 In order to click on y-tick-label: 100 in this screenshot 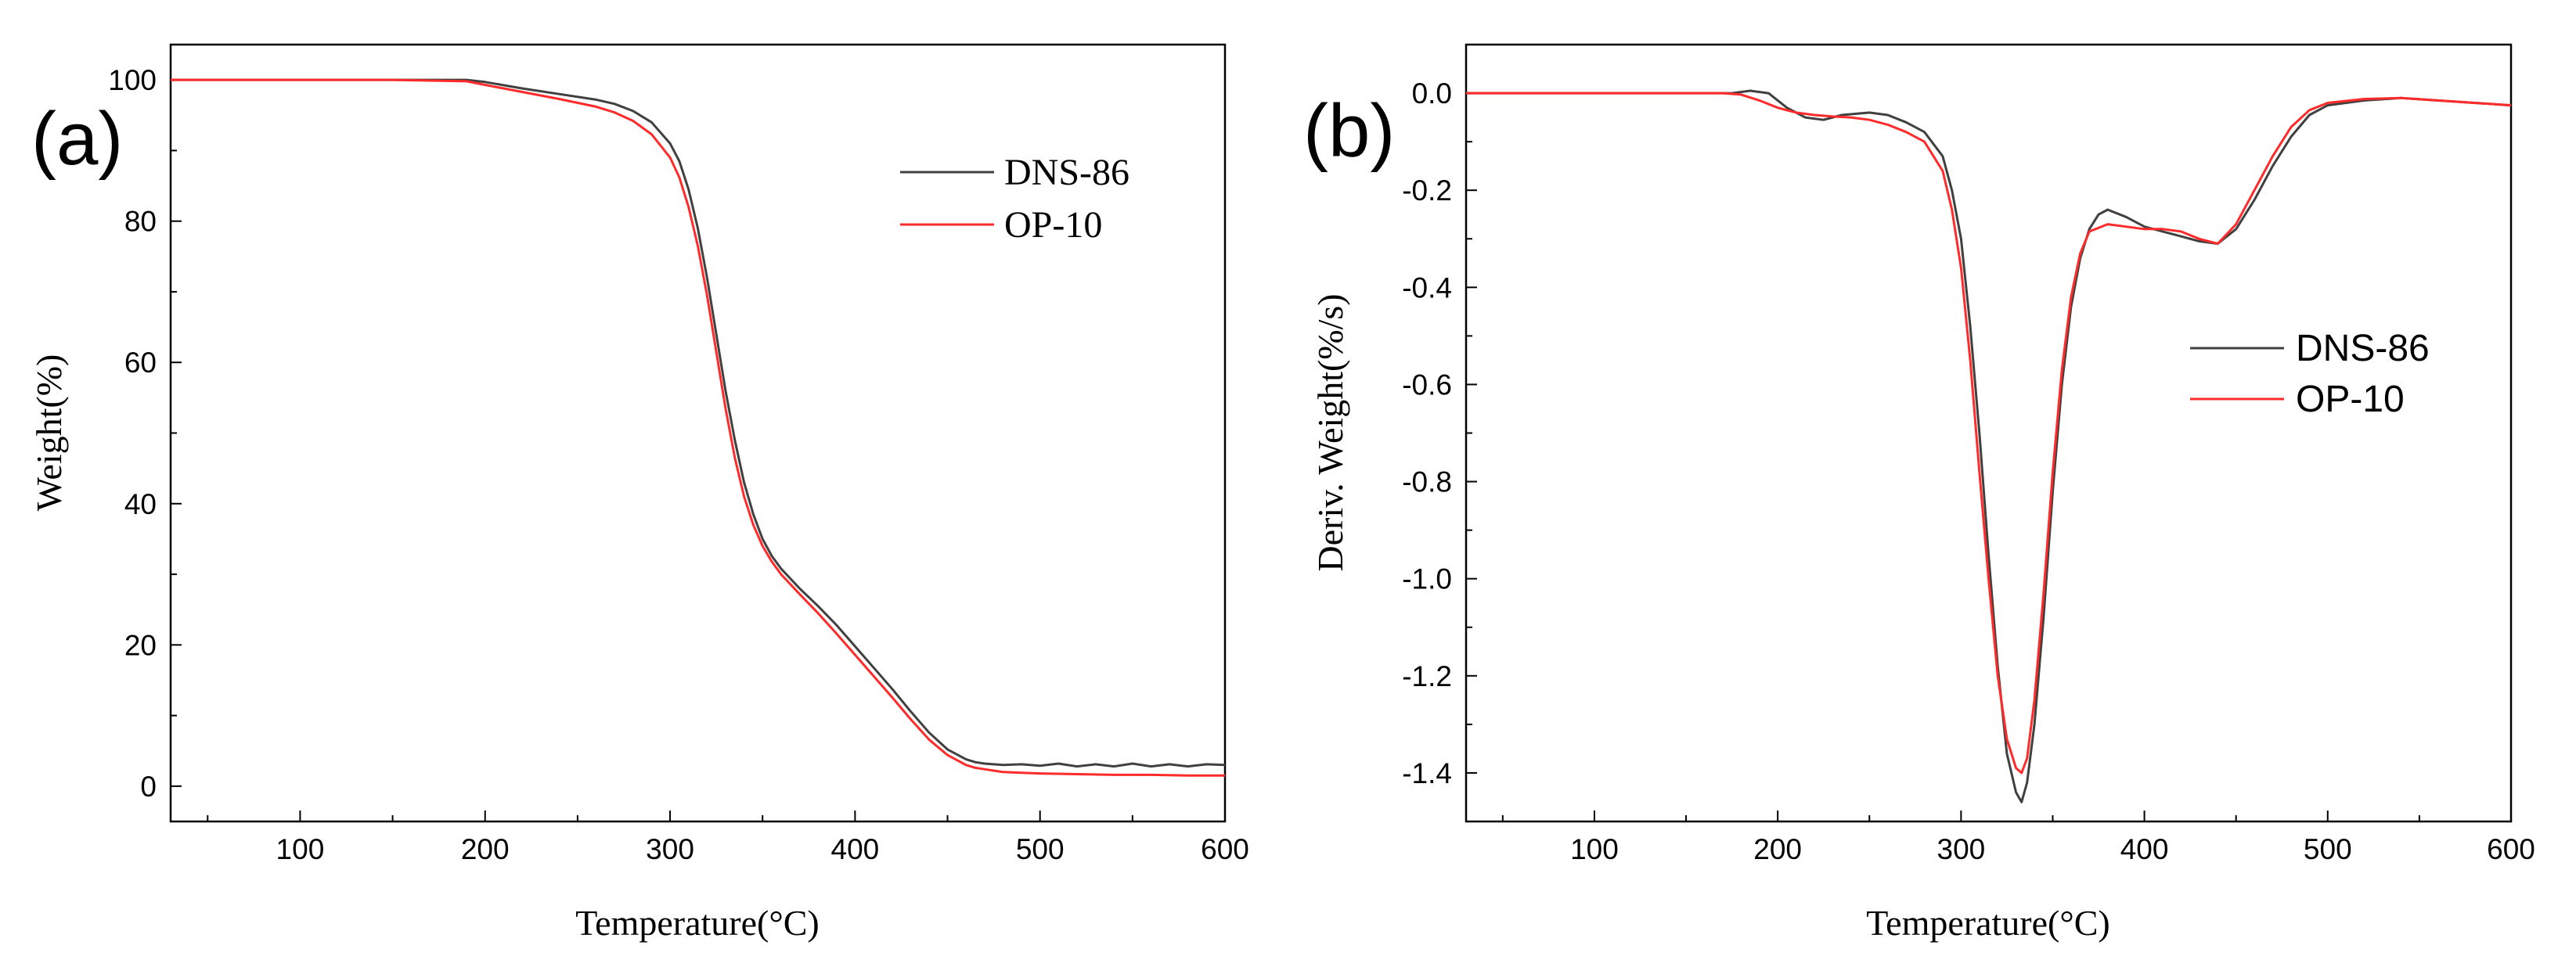, I will do `click(132, 80)`.